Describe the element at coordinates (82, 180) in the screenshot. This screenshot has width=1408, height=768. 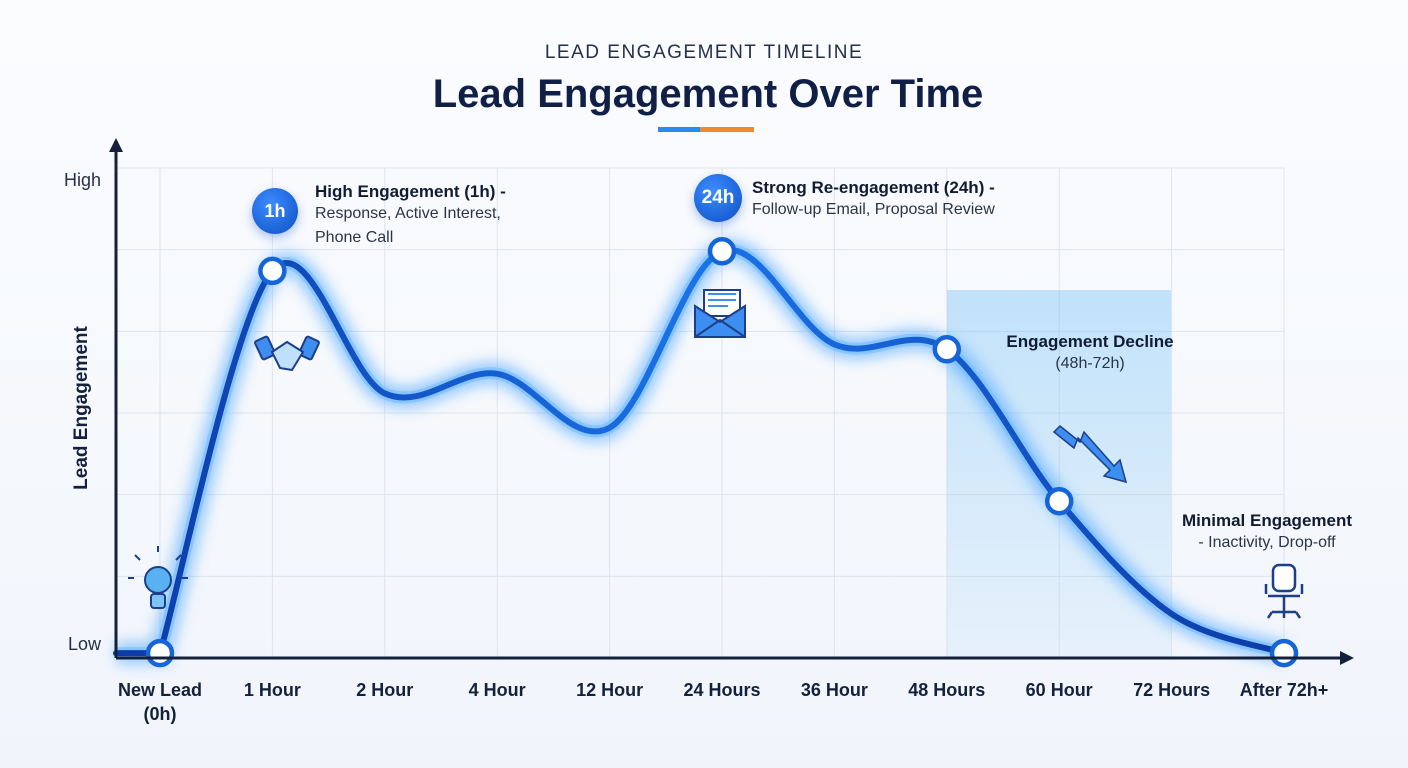
I see `y-tick-label: High` at that location.